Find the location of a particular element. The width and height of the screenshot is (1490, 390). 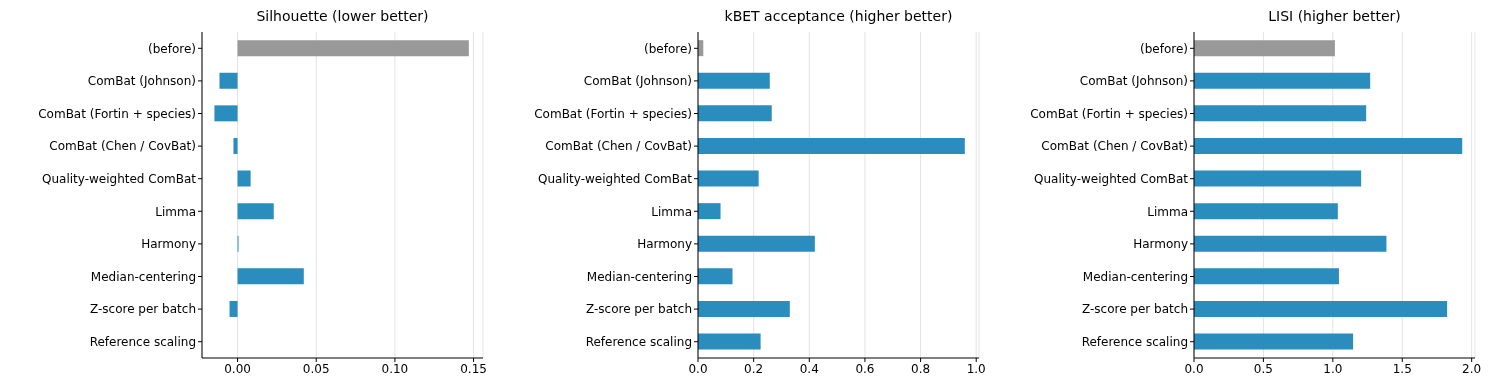

x-tick-label: 0.5 is located at coordinates (1263, 368).